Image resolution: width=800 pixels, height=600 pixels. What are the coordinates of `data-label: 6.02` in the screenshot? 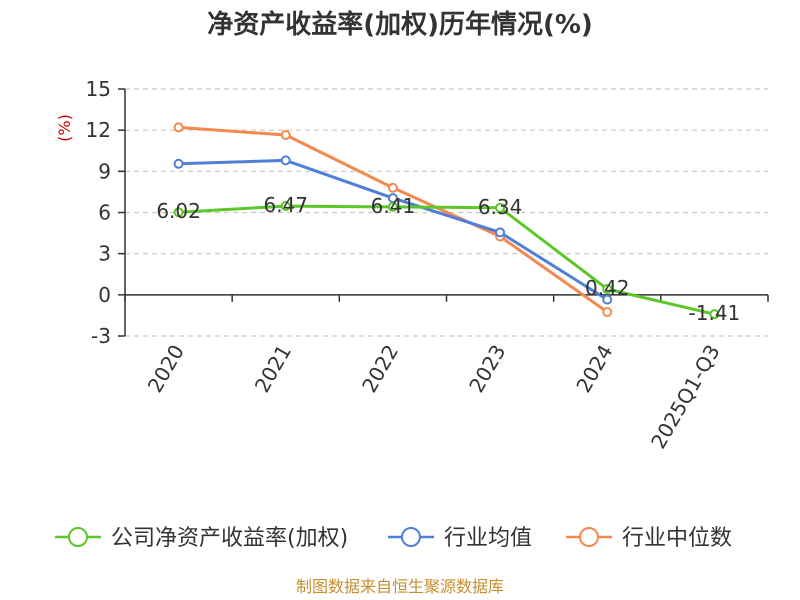 It's located at (178, 211).